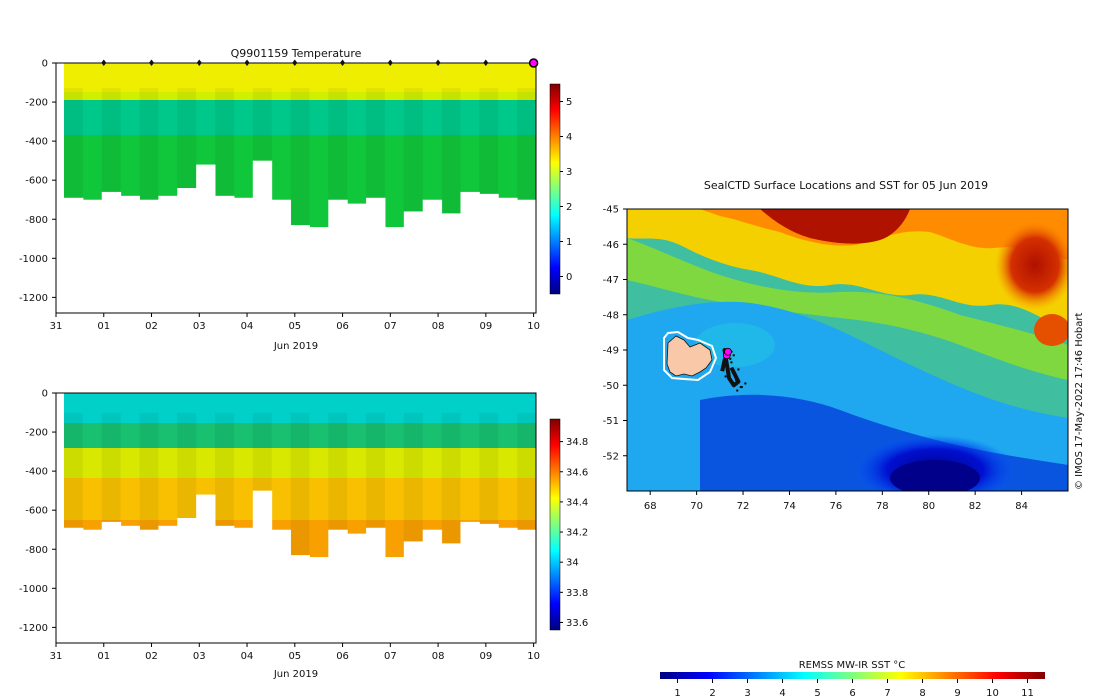 The image size is (1100, 700). Describe the element at coordinates (577, 472) in the screenshot. I see `salinity-colorbar-tick-label: 34.6` at that location.